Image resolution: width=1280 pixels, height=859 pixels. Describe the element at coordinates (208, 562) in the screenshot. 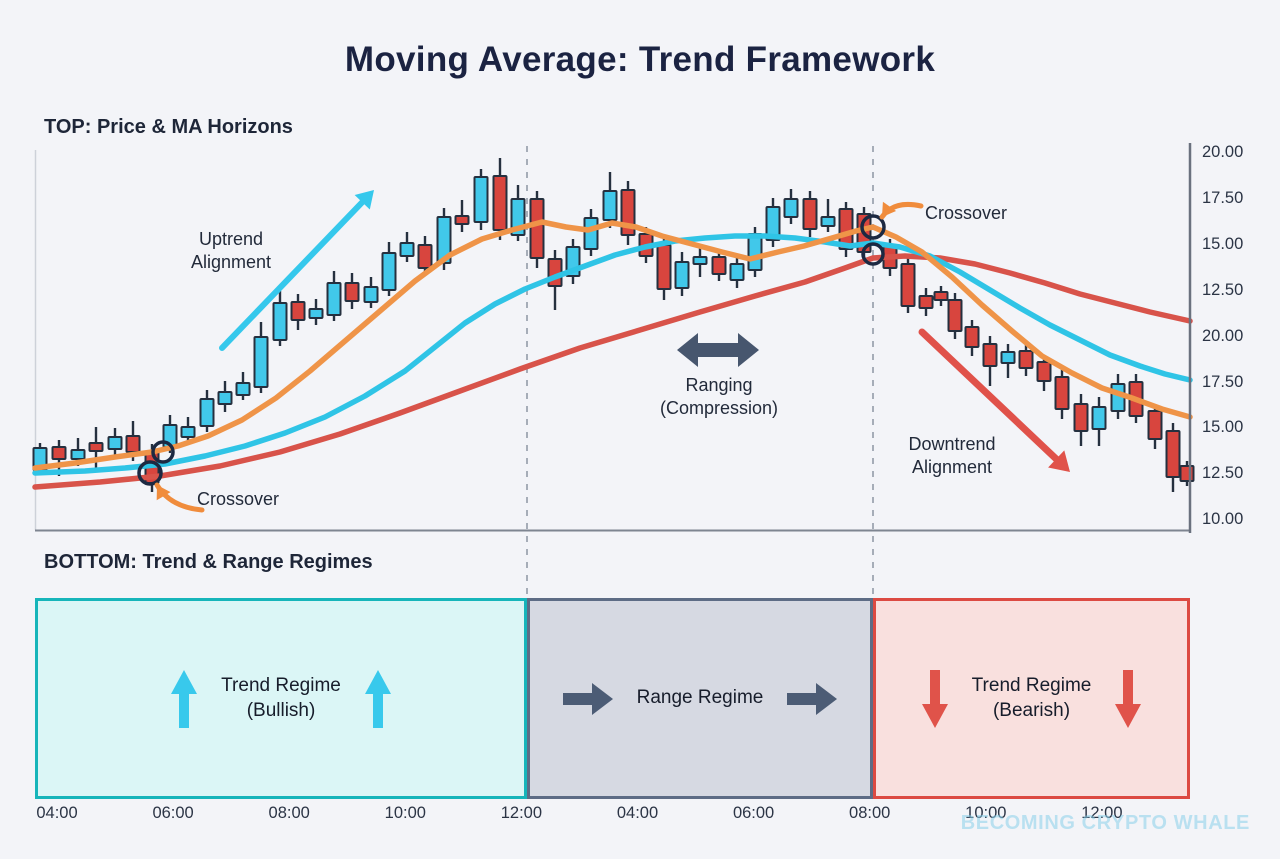

I see `bottom-section-heading: BOTTOM: Trend & Range Regimes` at that location.